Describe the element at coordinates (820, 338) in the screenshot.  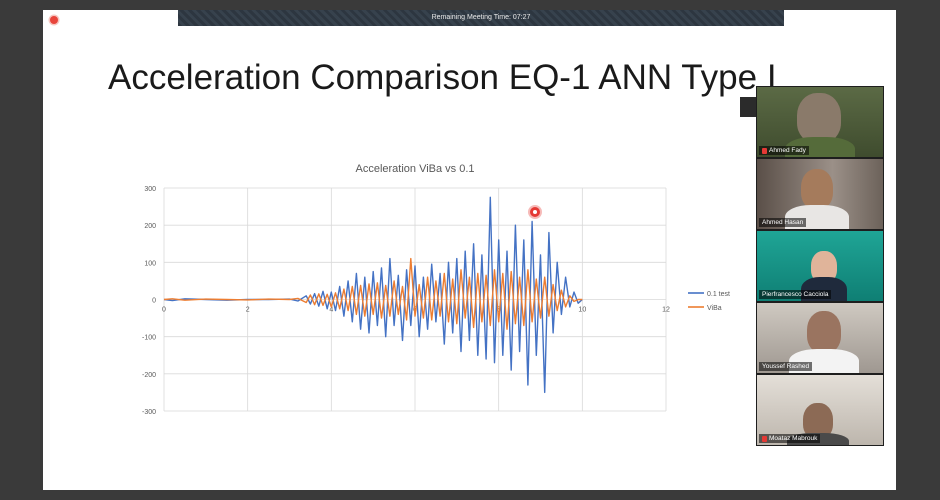
I see `video-tile-4: Youssef Rashed` at that location.